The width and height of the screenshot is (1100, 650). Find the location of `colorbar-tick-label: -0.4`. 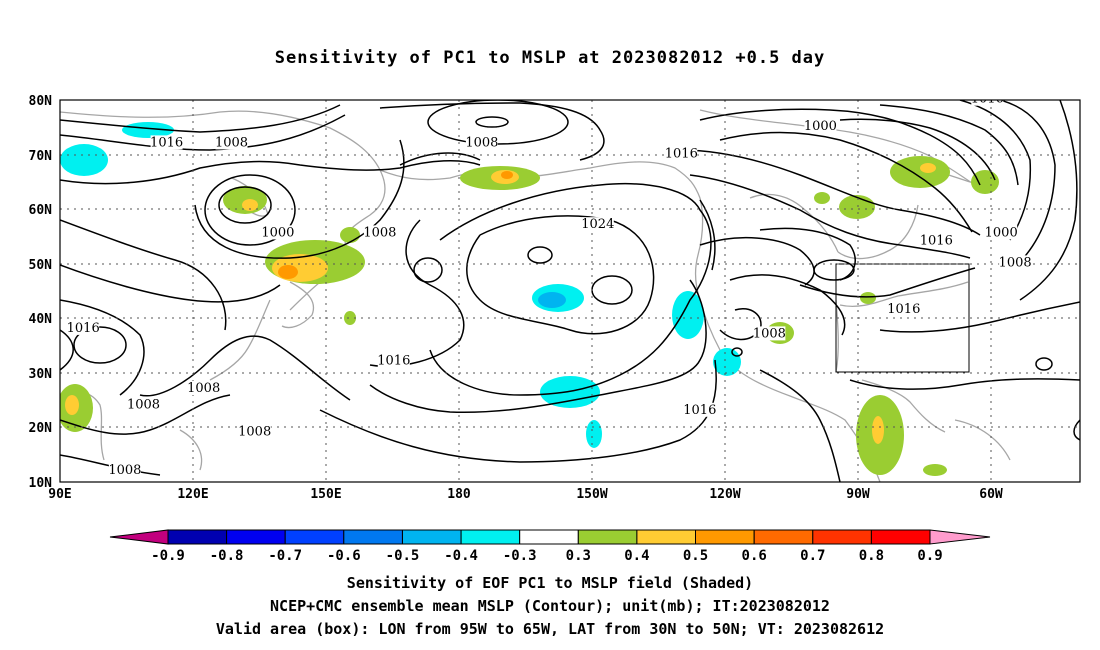

colorbar-tick-label: -0.4 is located at coordinates (461, 556).